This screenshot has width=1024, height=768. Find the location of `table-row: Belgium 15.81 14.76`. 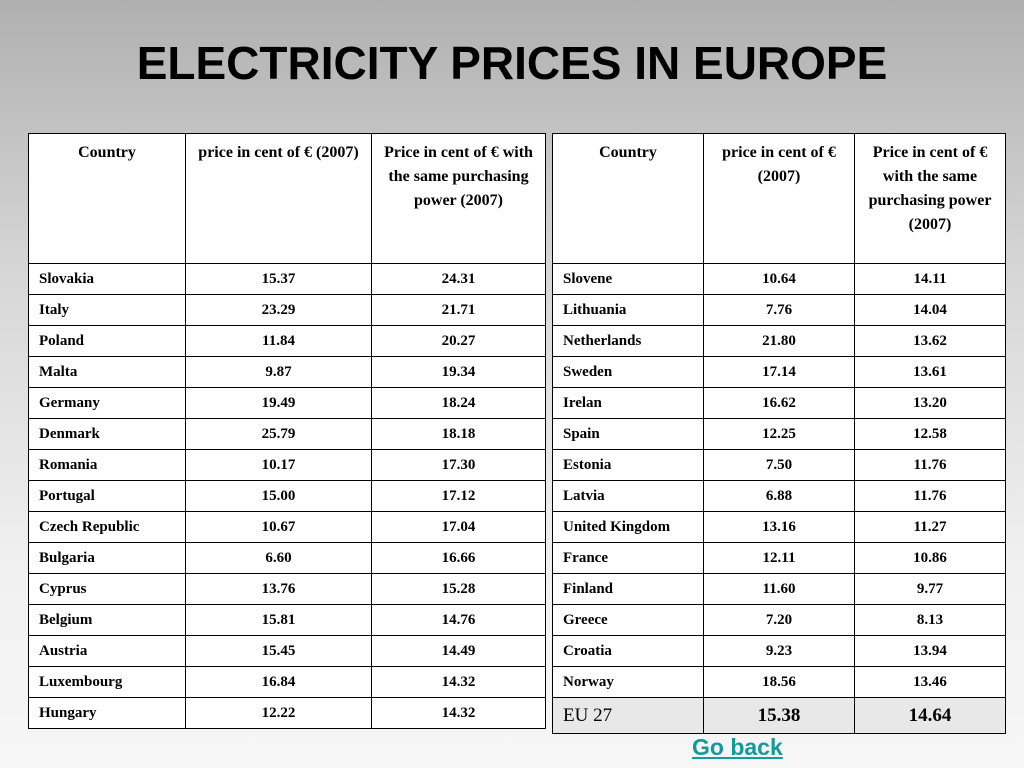

table-row: Belgium 15.81 14.76 is located at coordinates (287, 620).